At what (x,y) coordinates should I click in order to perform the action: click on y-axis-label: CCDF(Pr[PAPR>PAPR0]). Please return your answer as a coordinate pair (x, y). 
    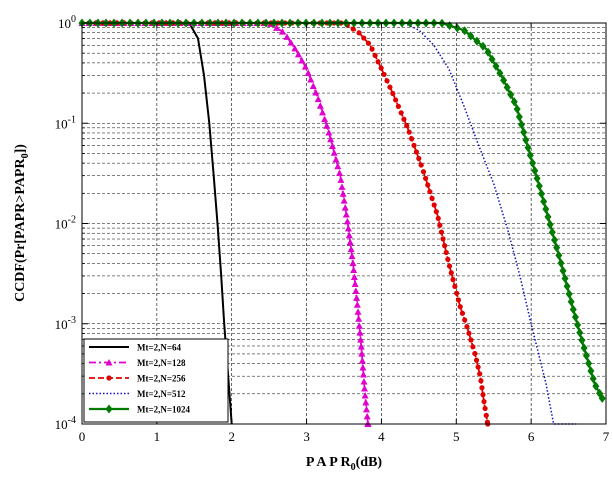
    Looking at the image, I should click on (22, 223).